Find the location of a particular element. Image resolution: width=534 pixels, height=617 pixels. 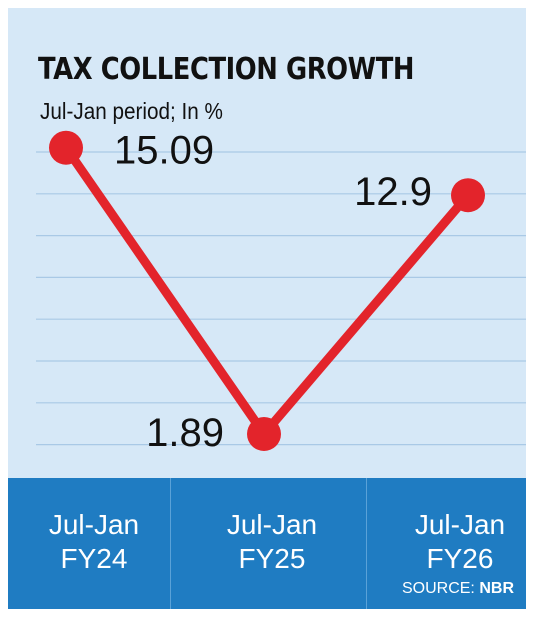

x-tick-label-line2: FY24 is located at coordinates (94, 558).